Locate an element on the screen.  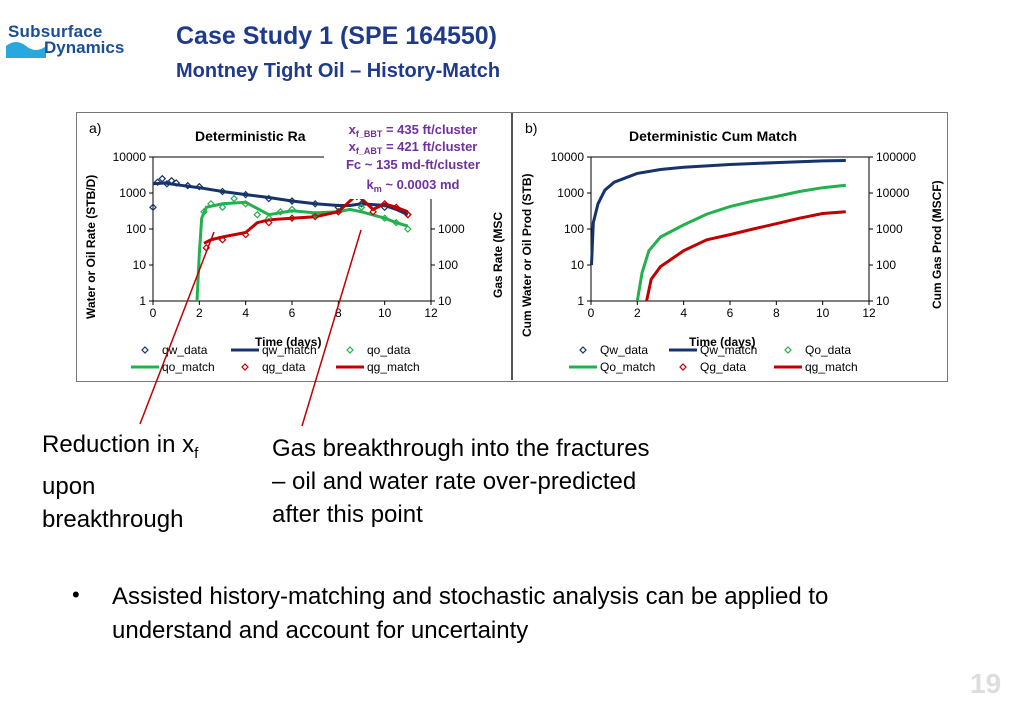
y2-tick-label: 1000 is located at coordinates (451, 229).